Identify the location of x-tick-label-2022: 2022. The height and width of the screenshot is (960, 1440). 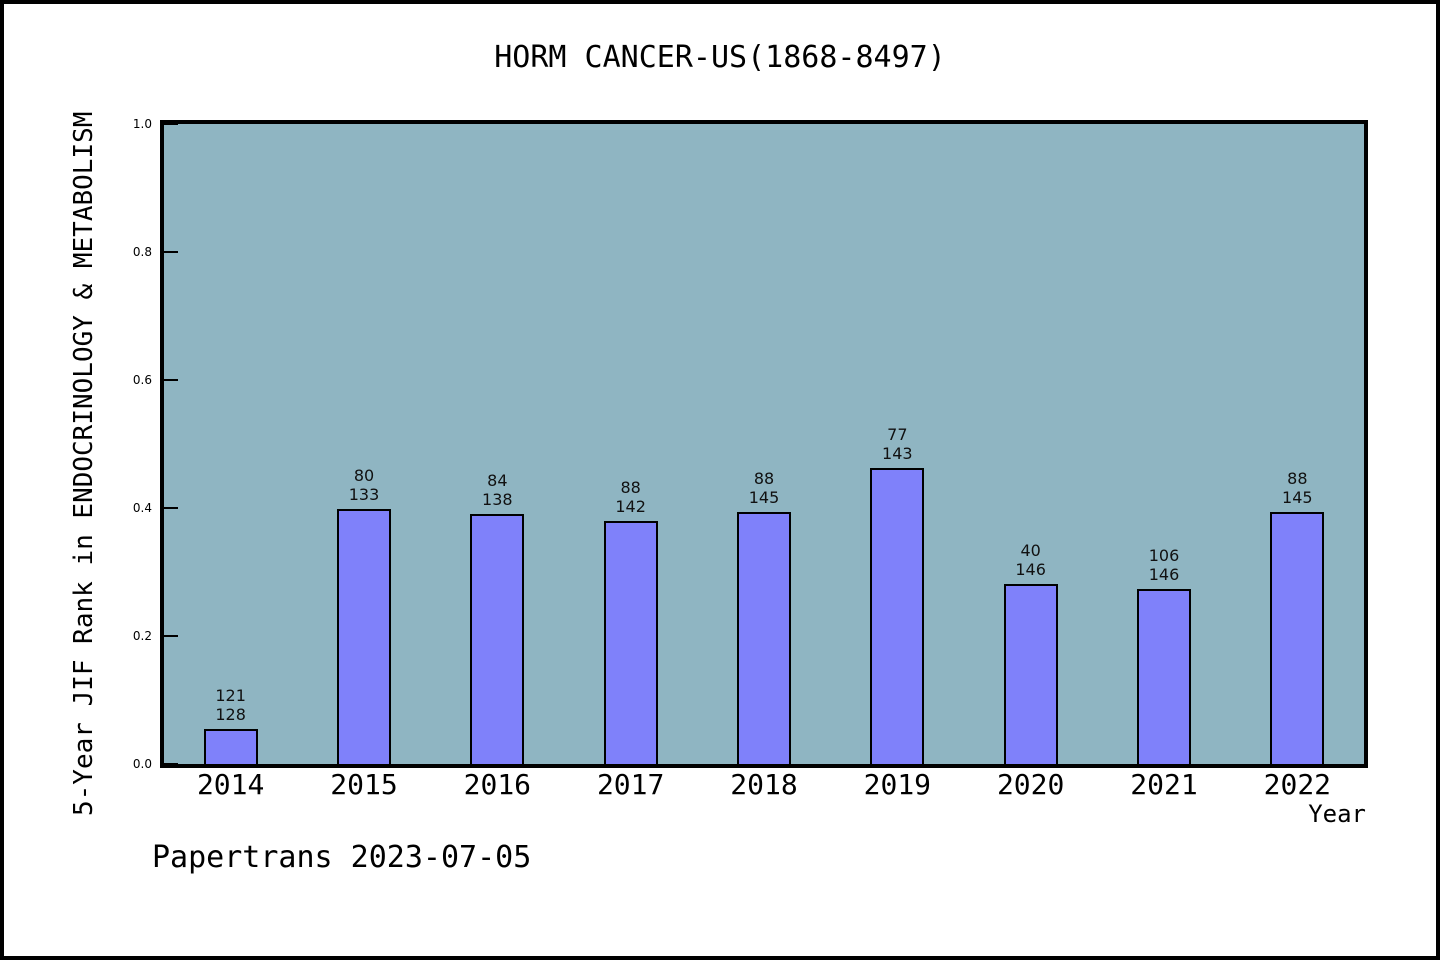
(1297, 784).